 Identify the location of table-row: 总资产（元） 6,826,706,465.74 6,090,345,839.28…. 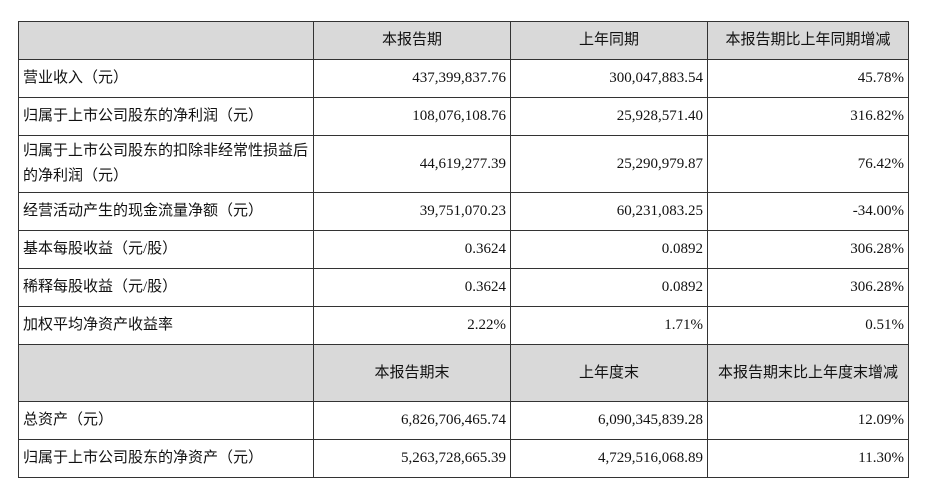
(463, 420).